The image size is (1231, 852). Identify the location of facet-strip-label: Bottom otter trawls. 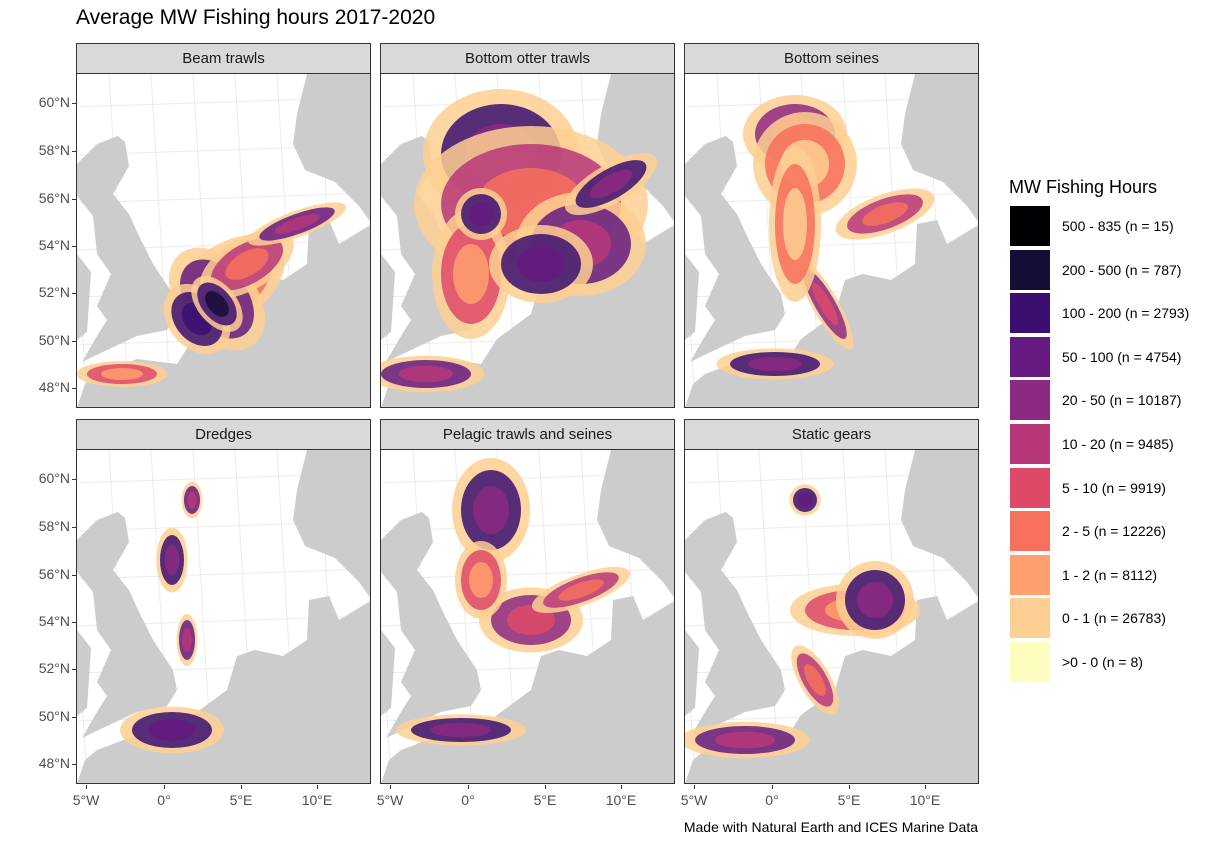
(527, 58).